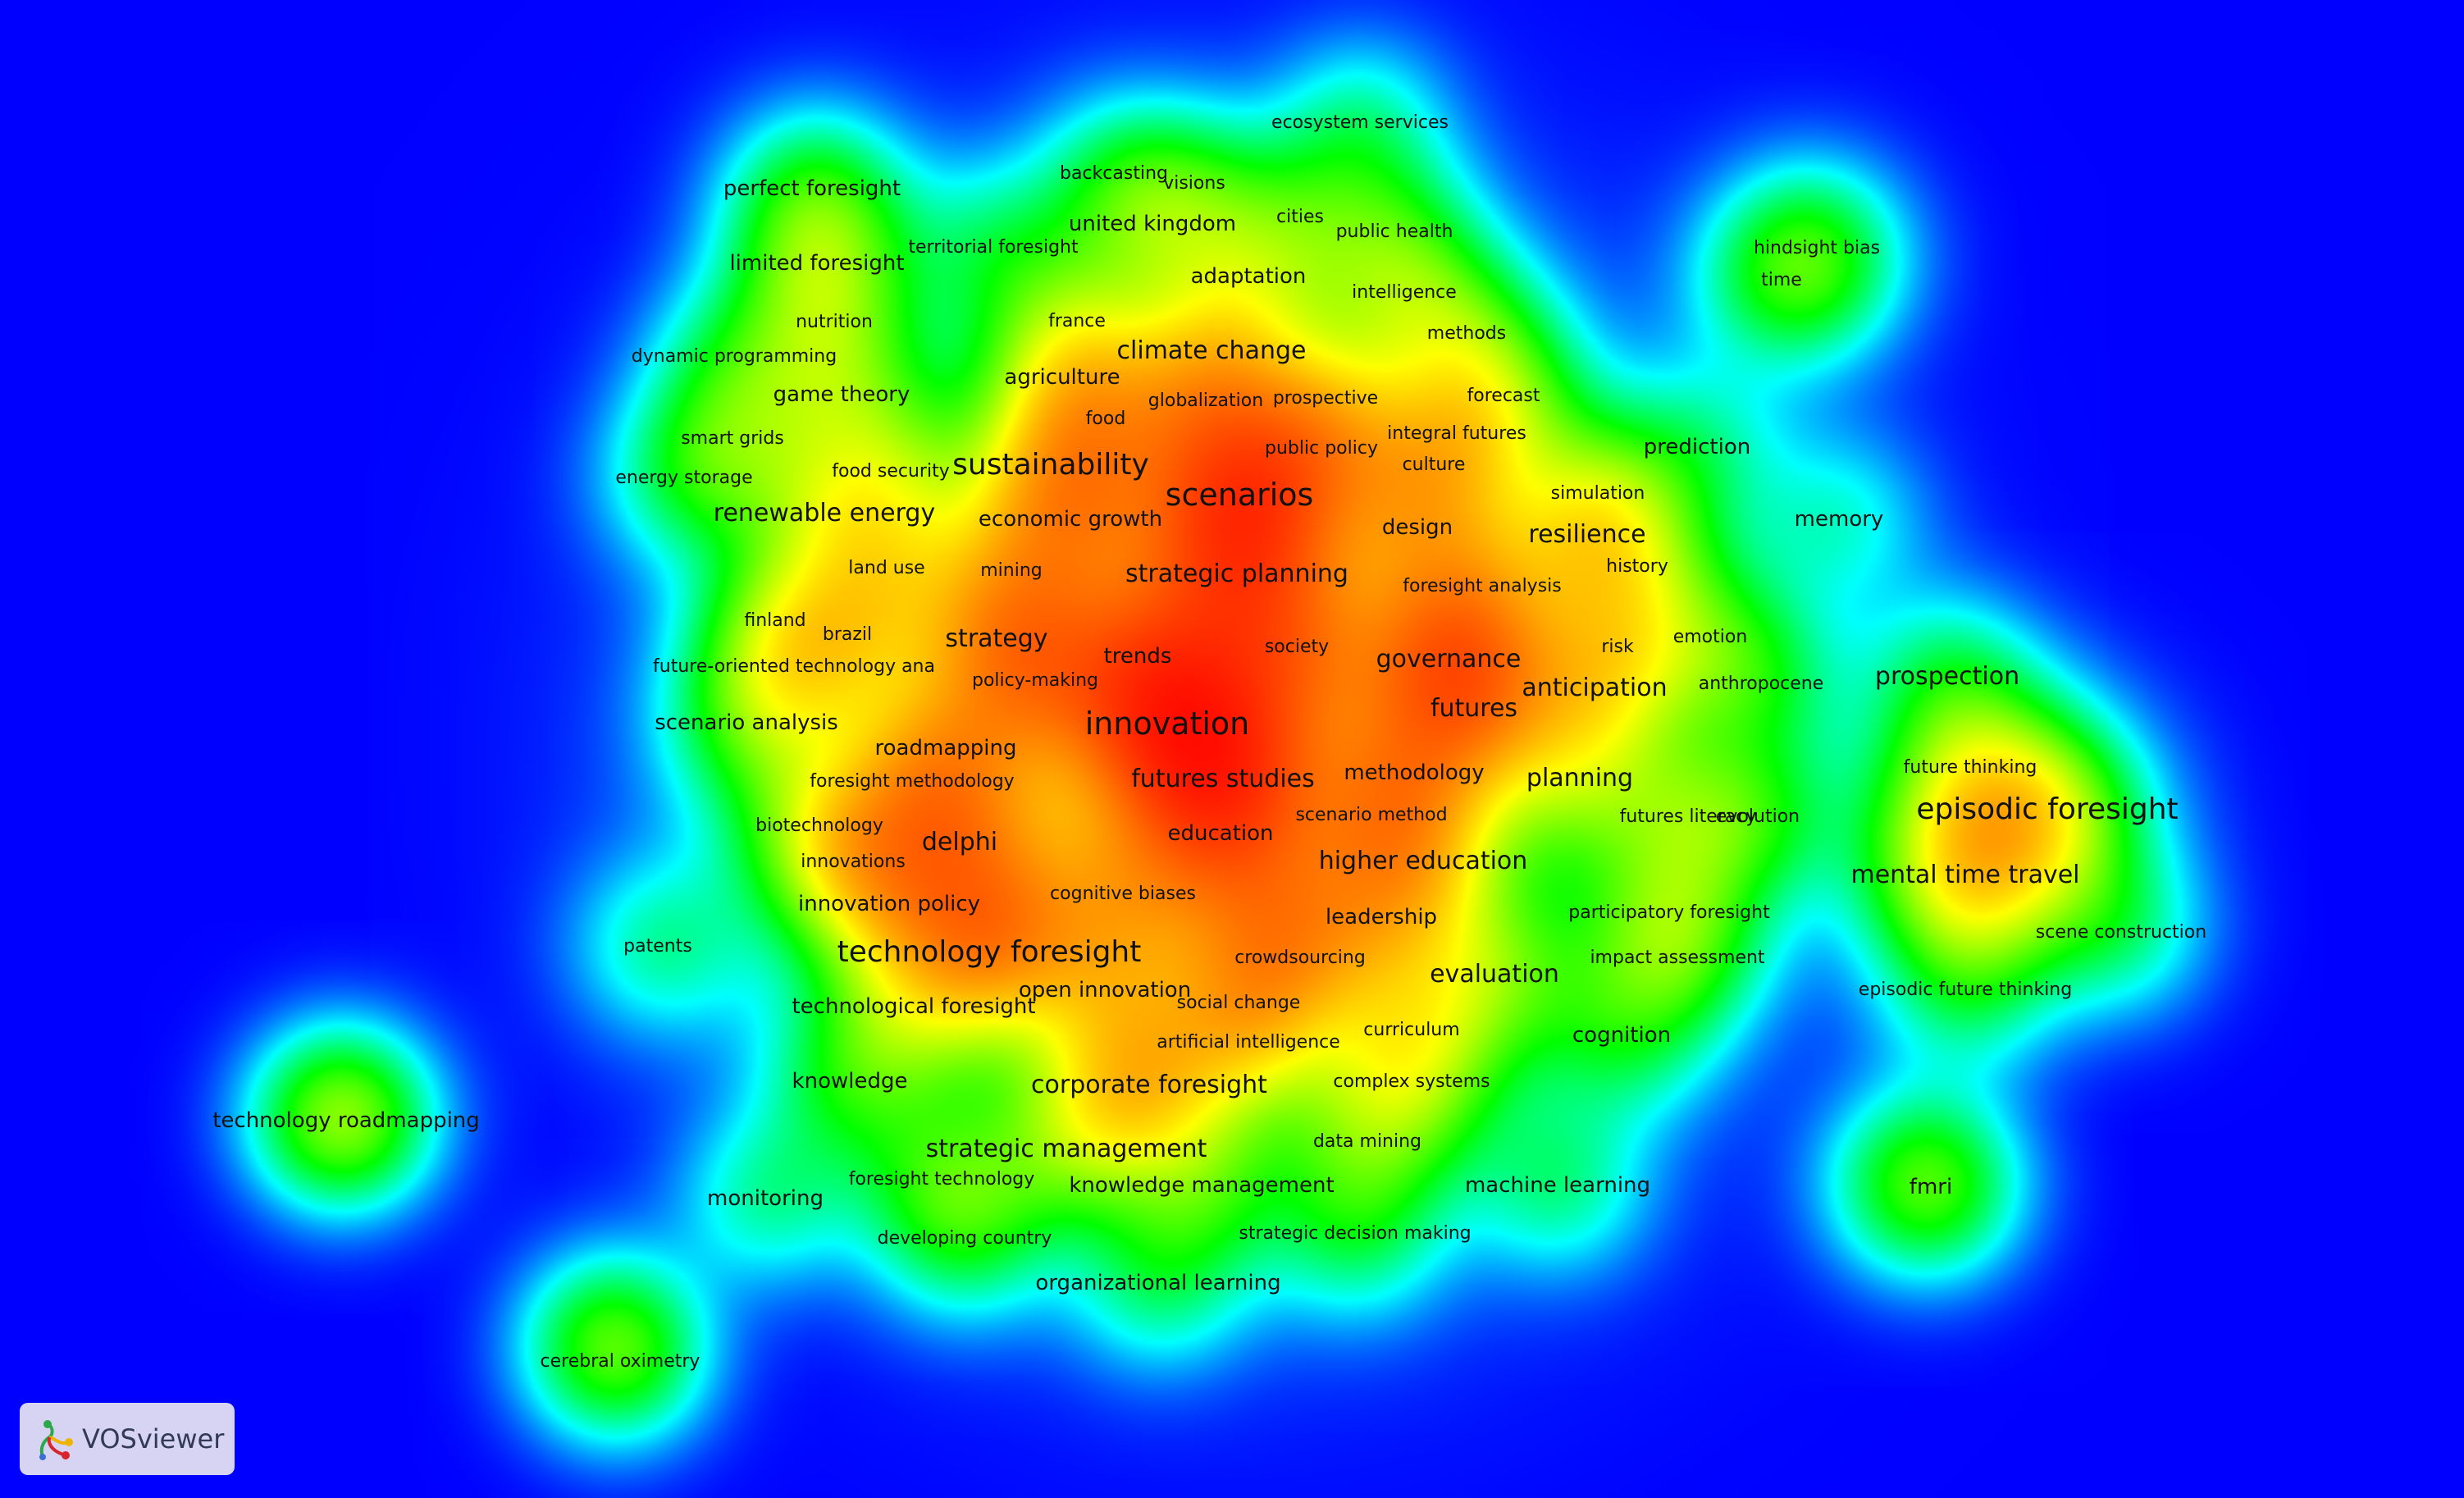 This screenshot has height=1498, width=2464. Describe the element at coordinates (794, 666) in the screenshot. I see `term-label: future-oriented technology ana` at that location.